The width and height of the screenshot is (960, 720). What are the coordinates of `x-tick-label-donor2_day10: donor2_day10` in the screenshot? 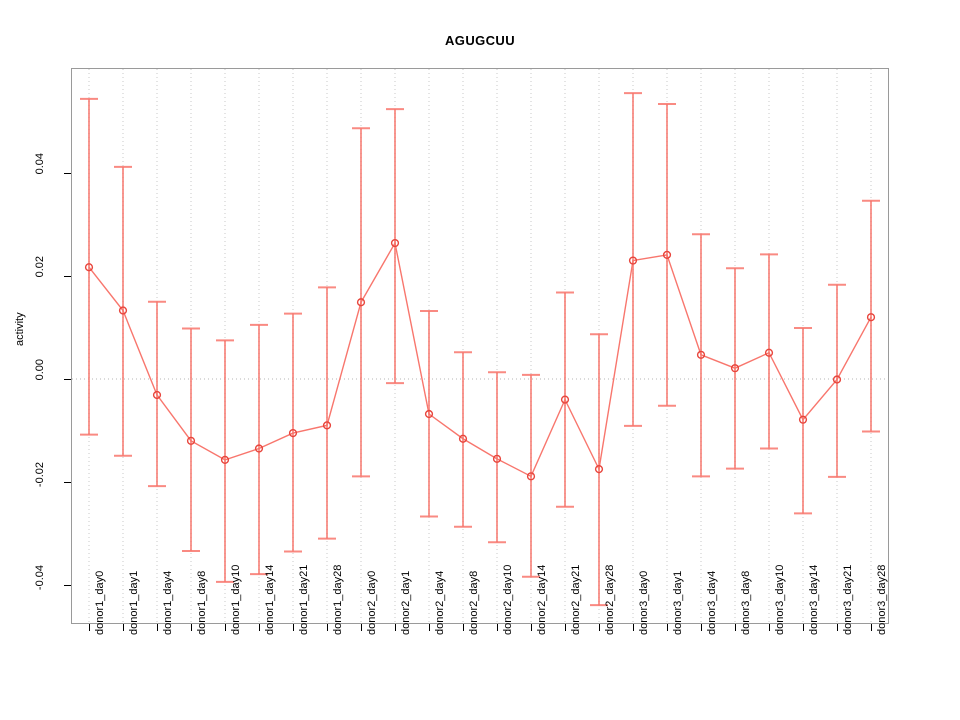 It's located at (508, 599).